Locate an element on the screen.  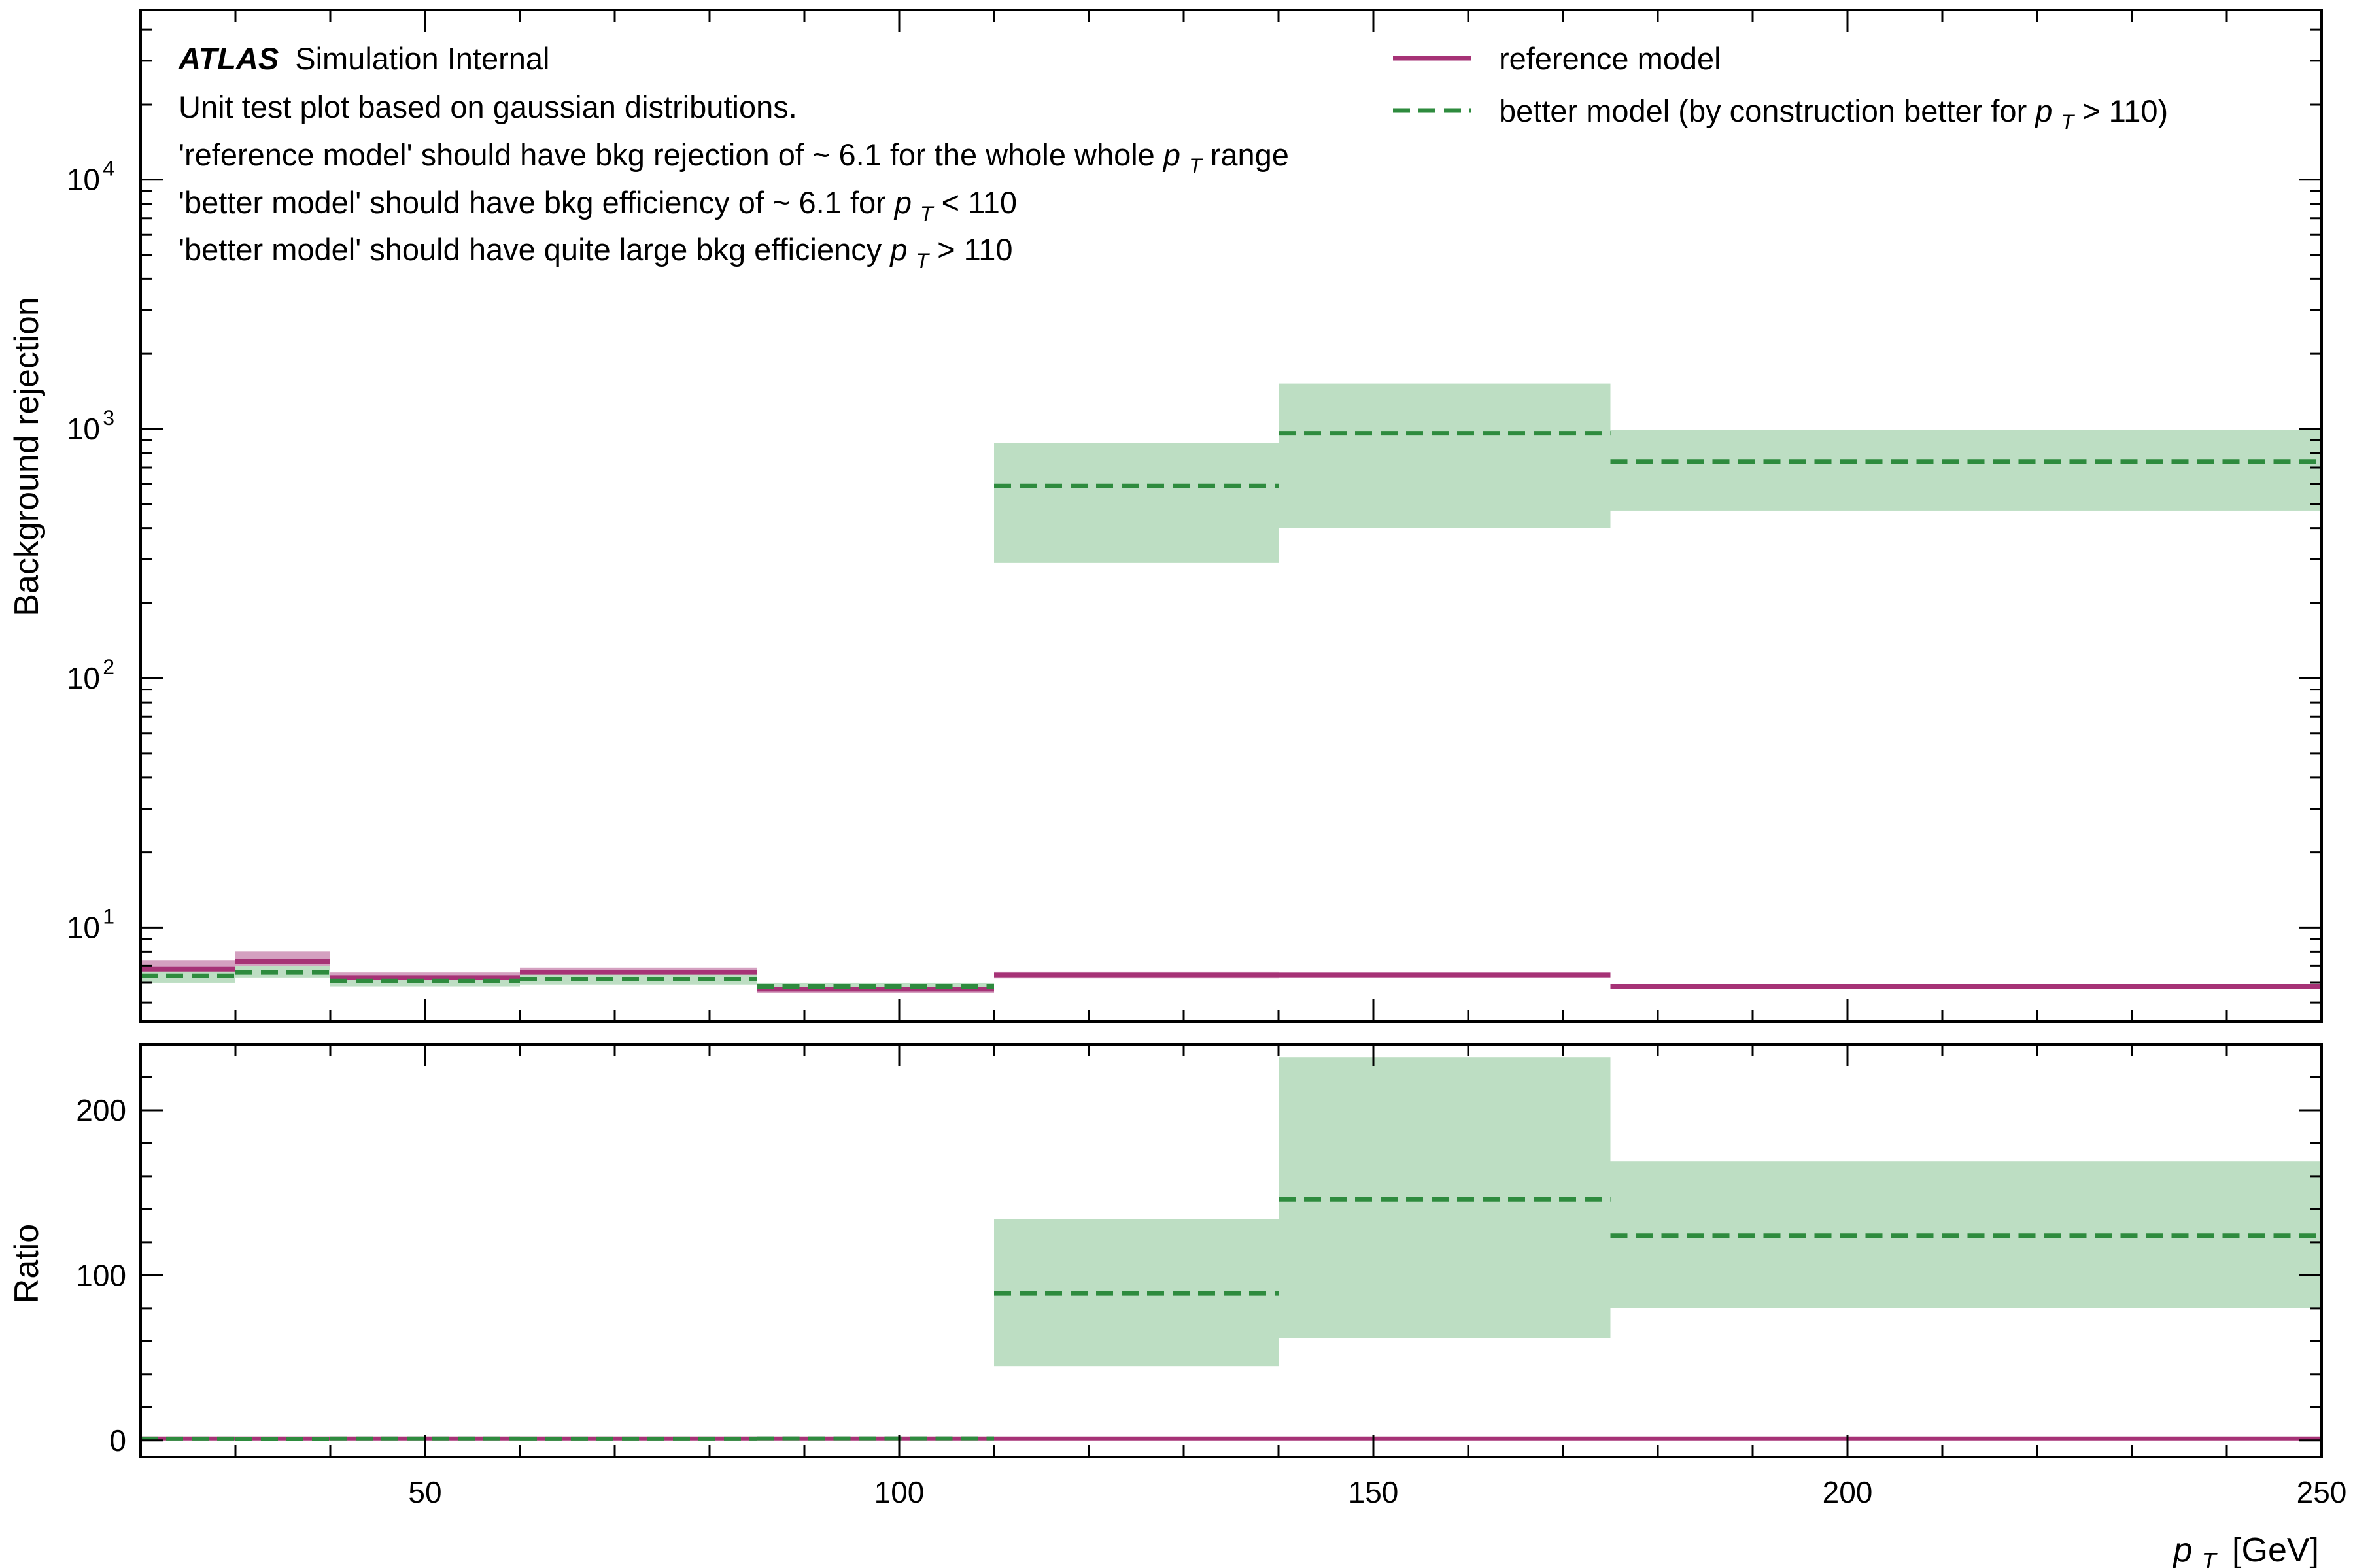
atlas-label: ATLAS Simulation Internal is located at coordinates (364, 58).